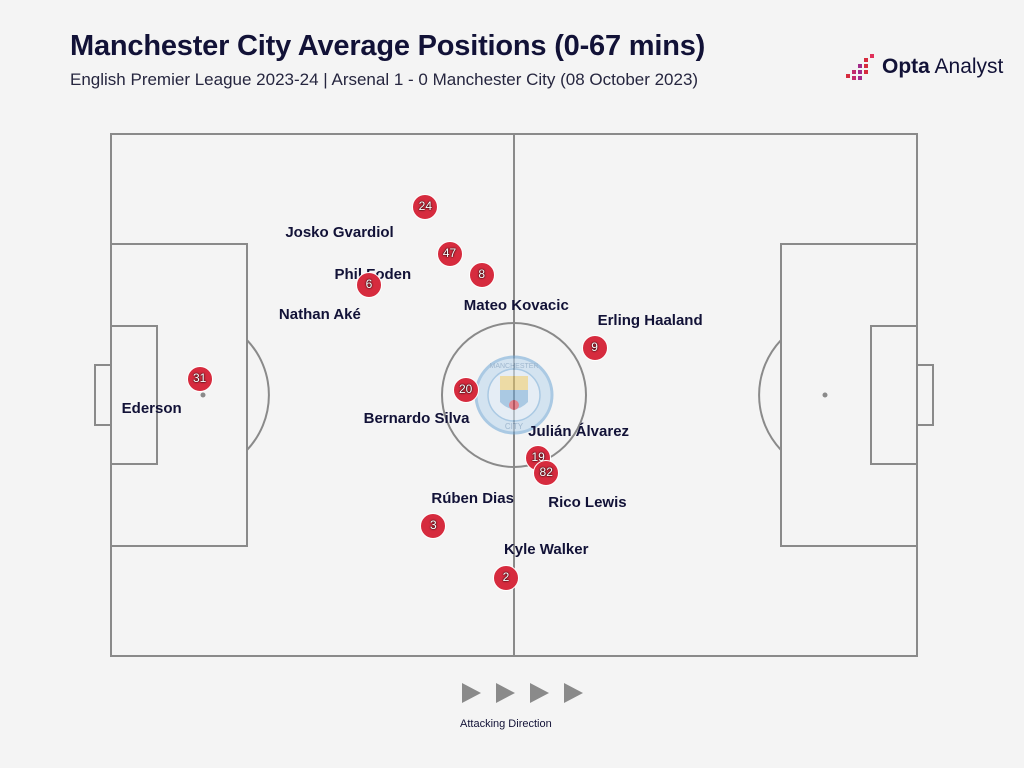 Image resolution: width=1024 pixels, height=768 pixels. Describe the element at coordinates (416, 418) in the screenshot. I see `player-name-label: Bernardo Silva` at that location.